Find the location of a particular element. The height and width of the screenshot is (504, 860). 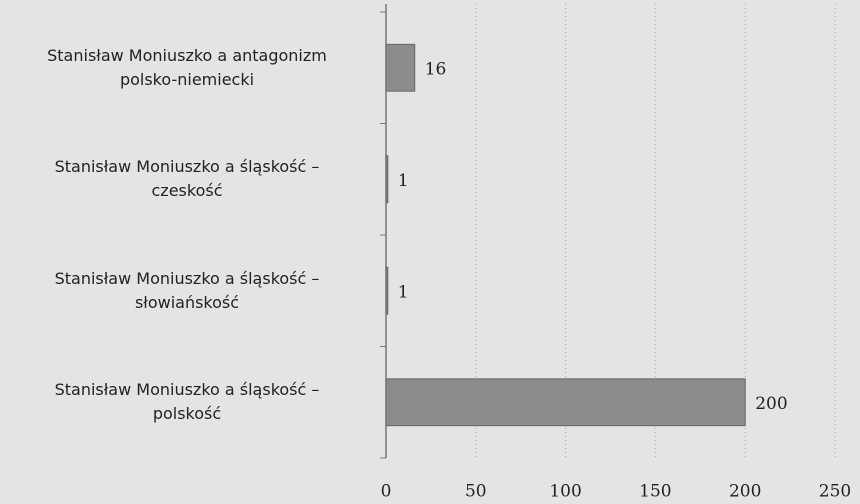

x-tick-label: 100 is located at coordinates (565, 492).